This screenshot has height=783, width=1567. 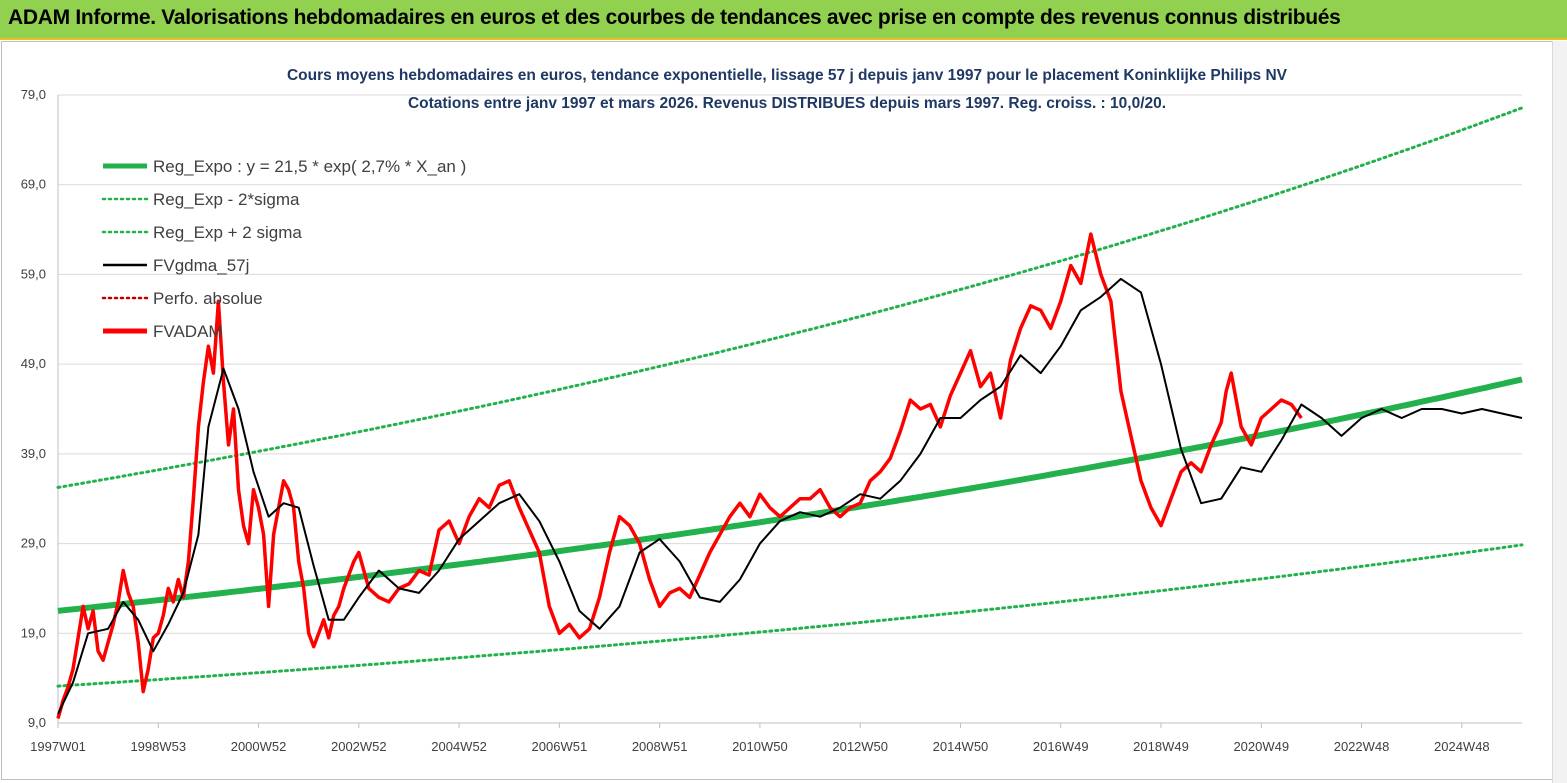 What do you see at coordinates (33, 273) in the screenshot?
I see `y-tick-label: 59,0` at bounding box center [33, 273].